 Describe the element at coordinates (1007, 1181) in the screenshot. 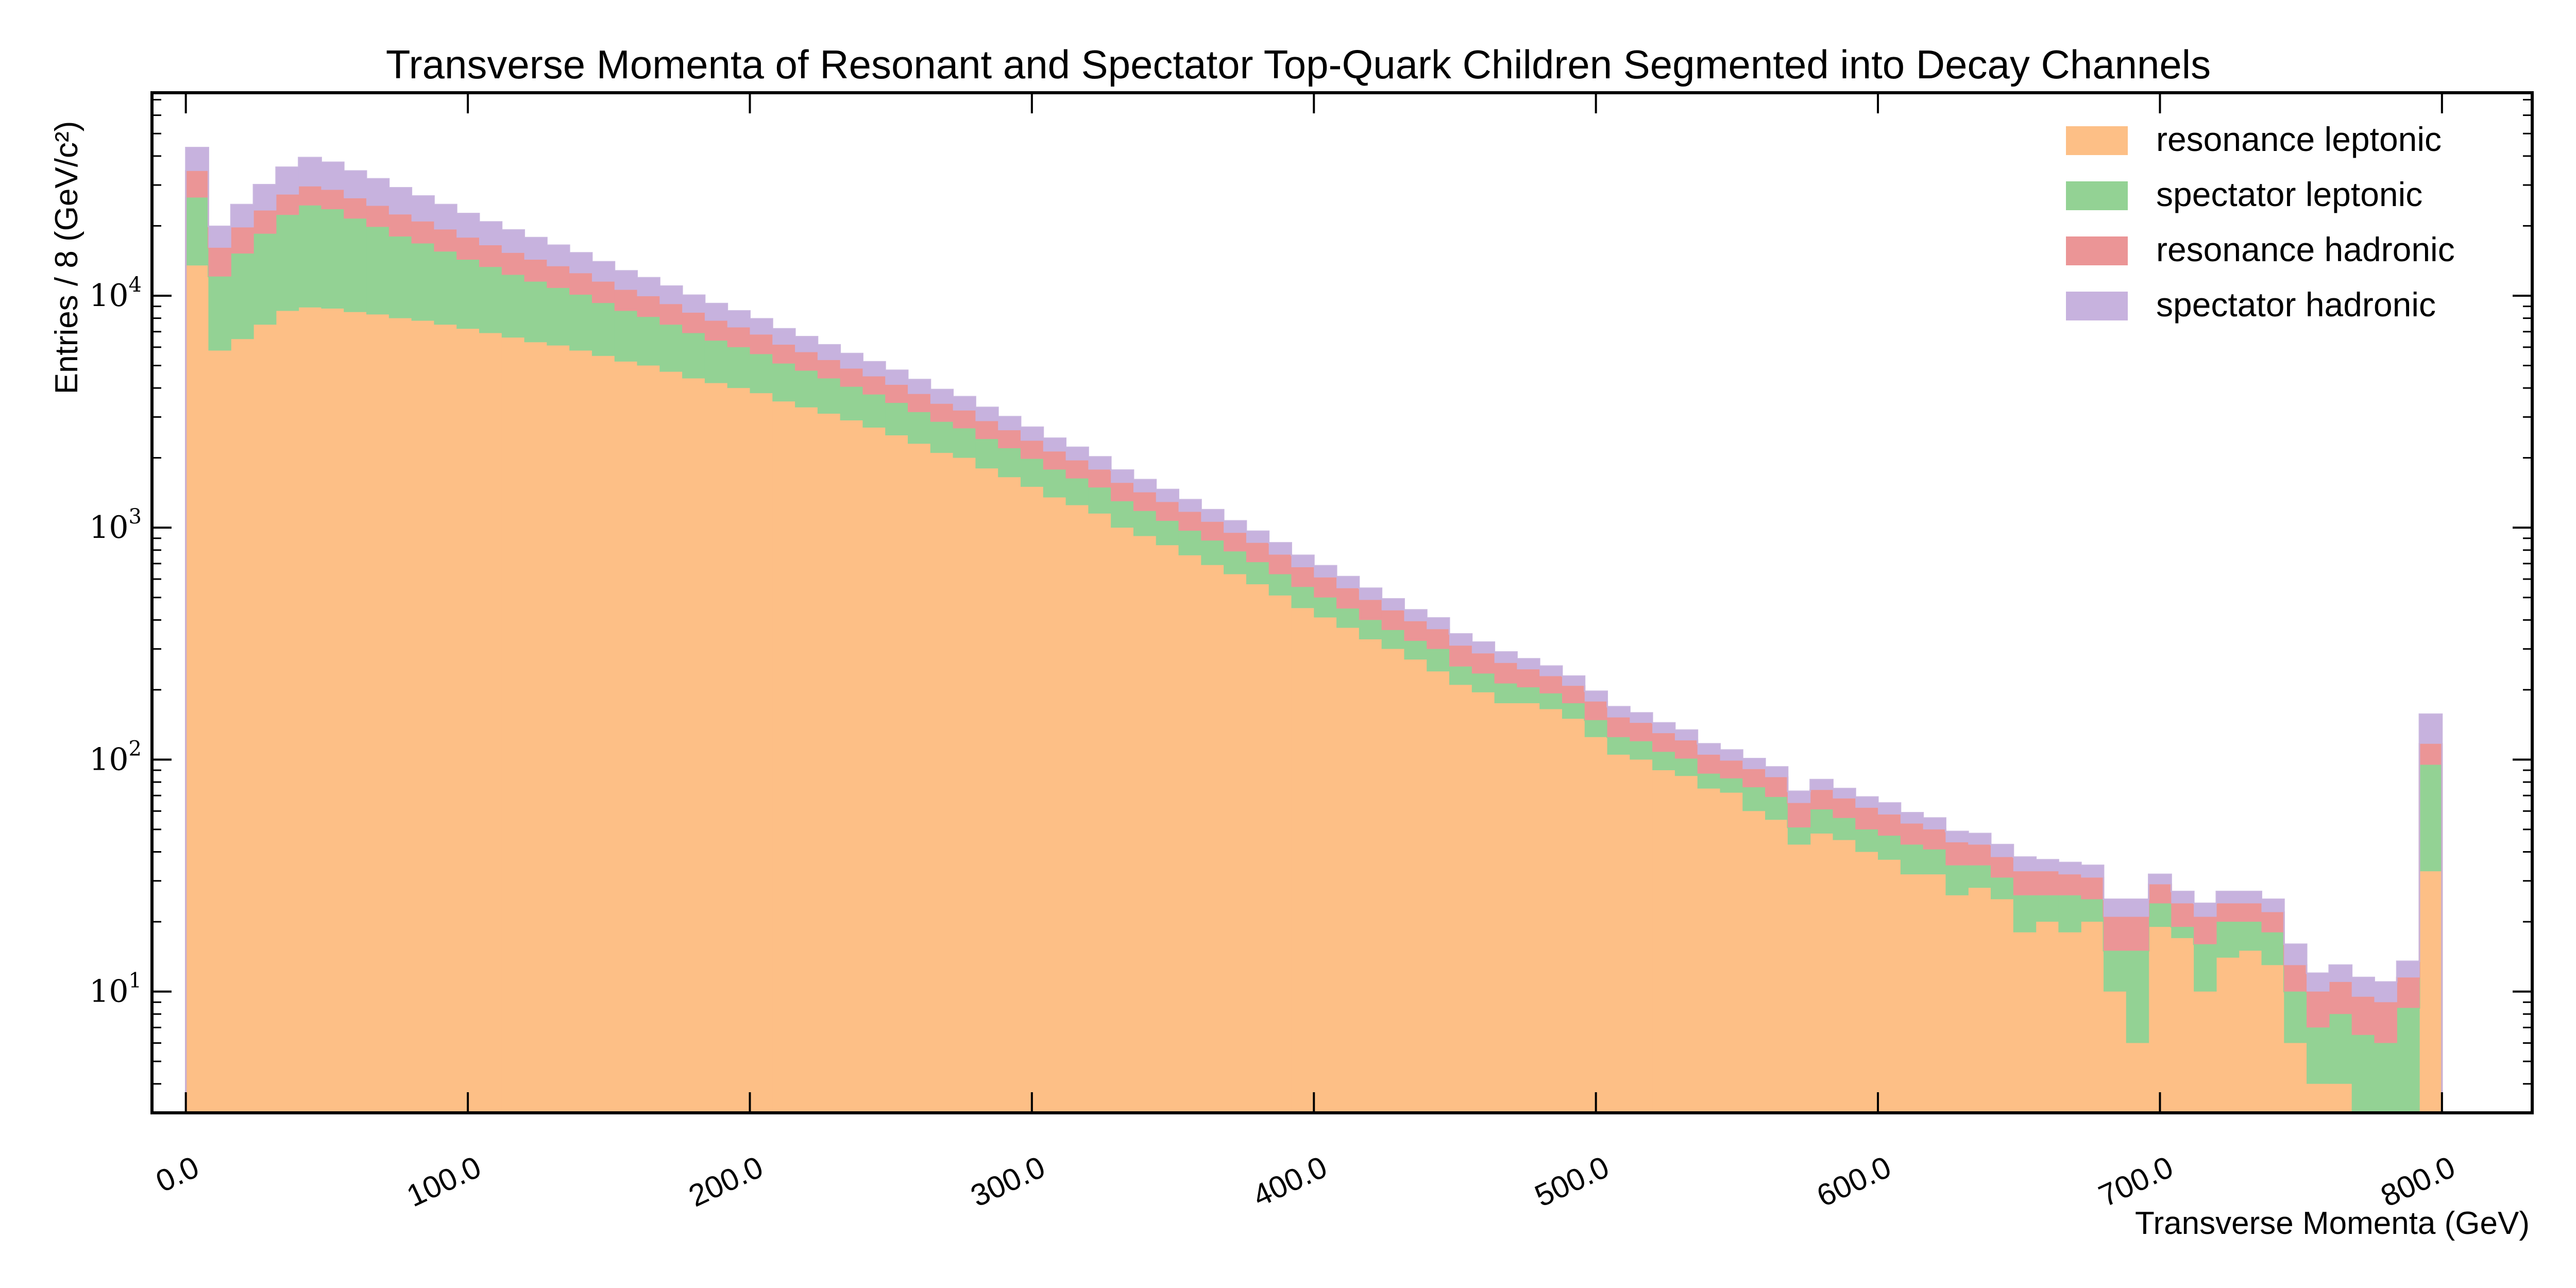

I see `x-tick-label: 300.0` at that location.